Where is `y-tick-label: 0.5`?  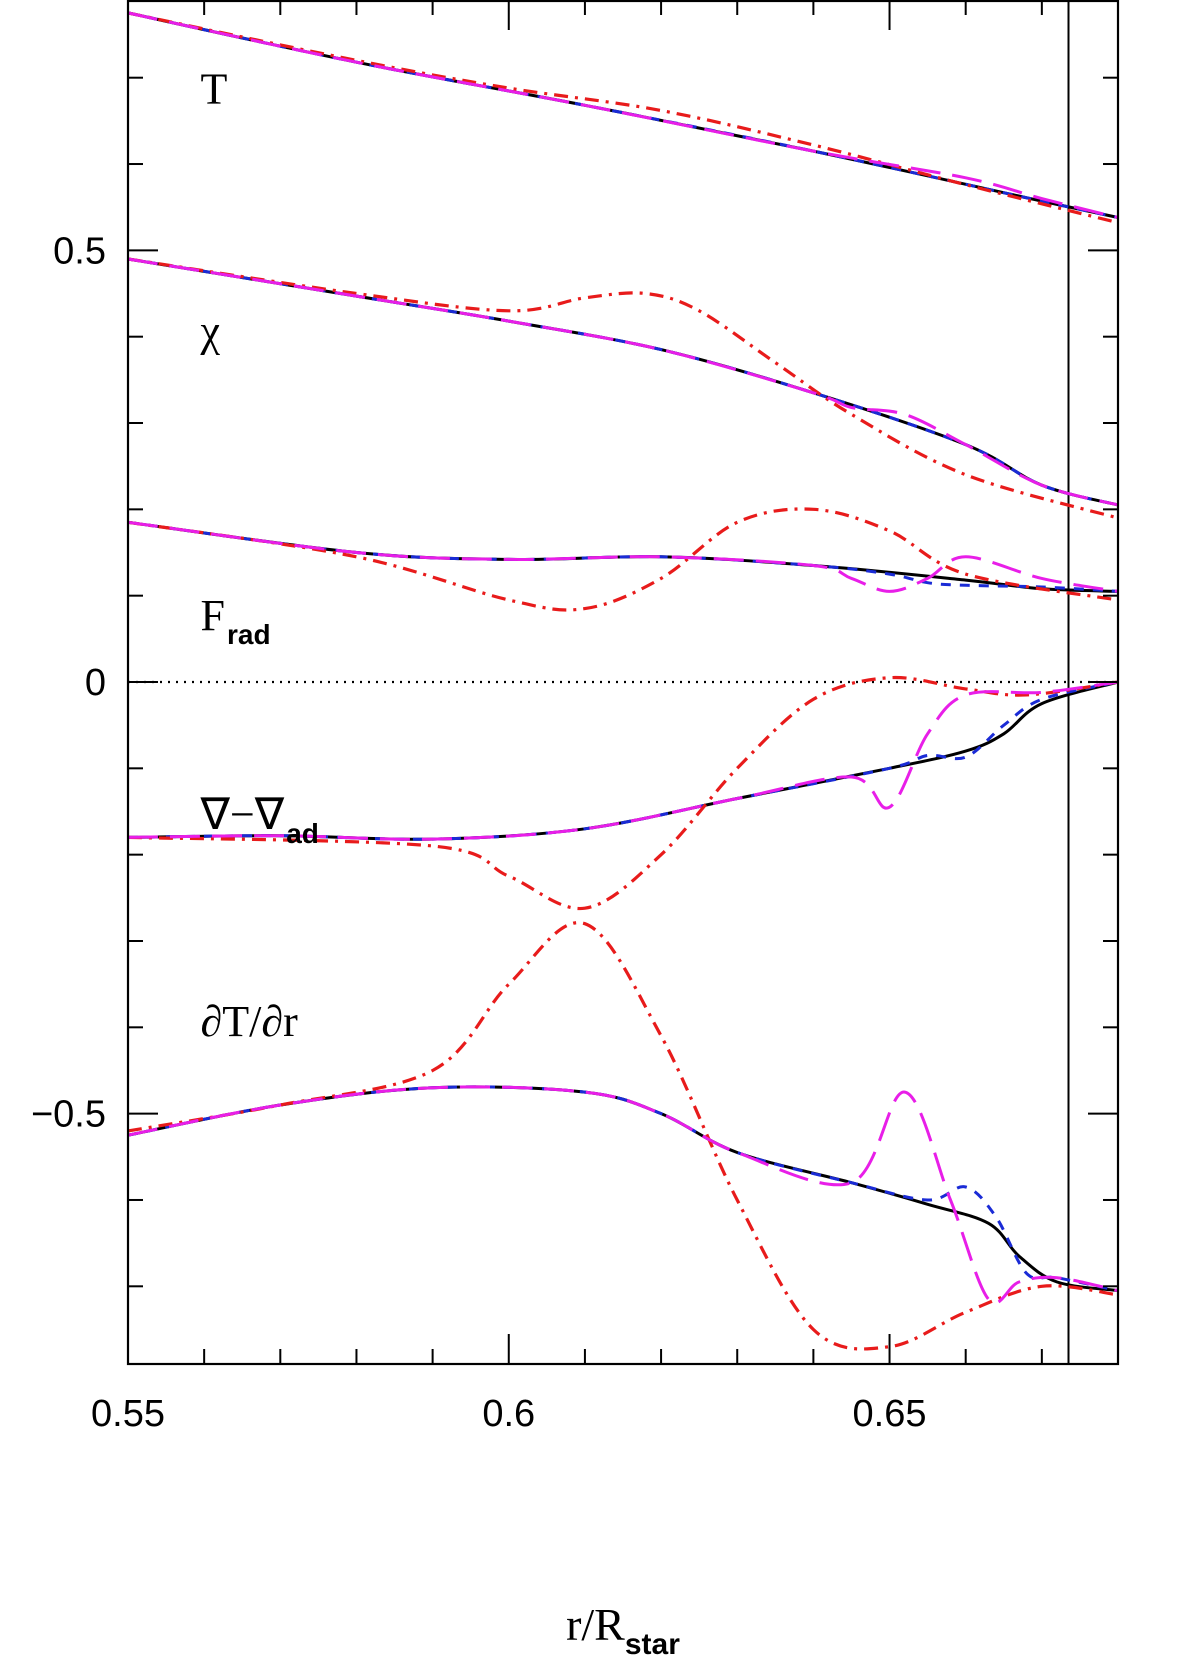
y-tick-label: 0.5 is located at coordinates (79, 251).